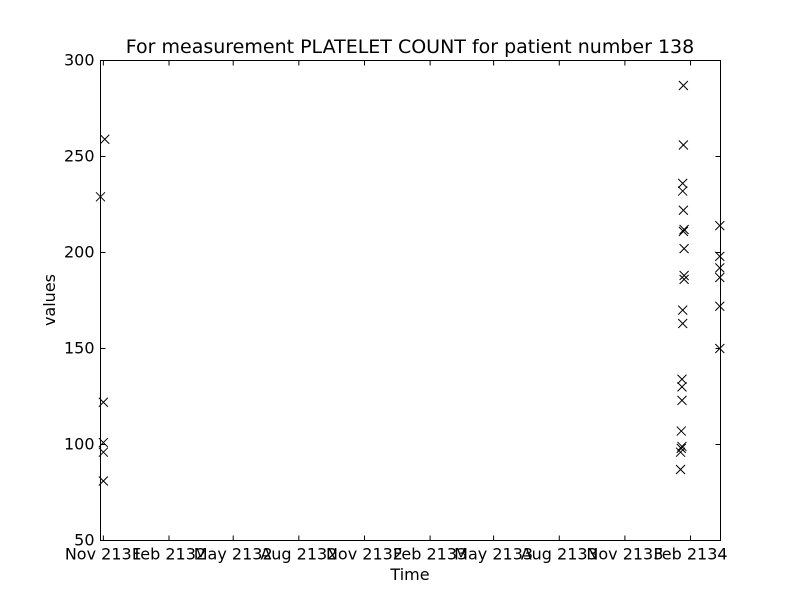 The width and height of the screenshot is (800, 600). What do you see at coordinates (79, 156) in the screenshot?
I see `y-tick-label: 250` at bounding box center [79, 156].